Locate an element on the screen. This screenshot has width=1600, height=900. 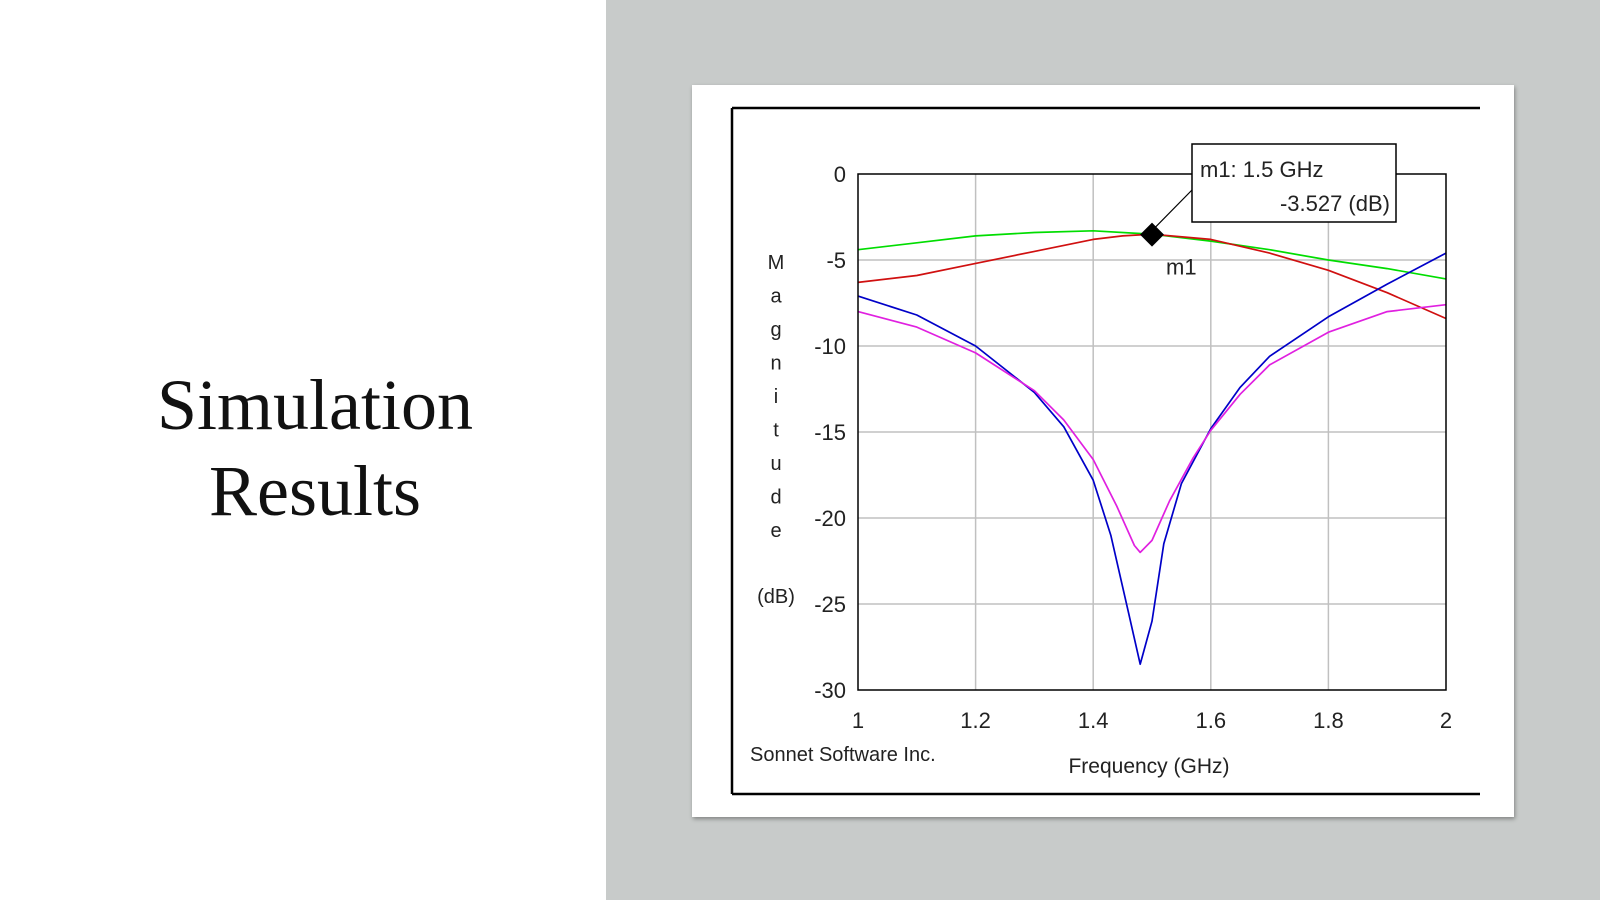
x-tick-label: 1 is located at coordinates (858, 720).